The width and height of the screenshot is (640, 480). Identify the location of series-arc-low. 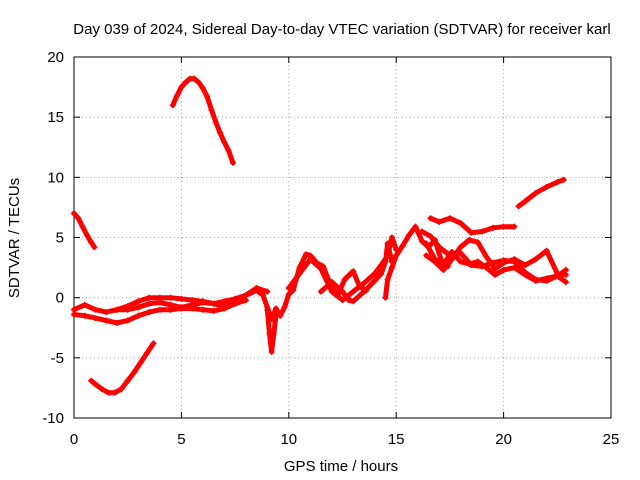
(122, 368).